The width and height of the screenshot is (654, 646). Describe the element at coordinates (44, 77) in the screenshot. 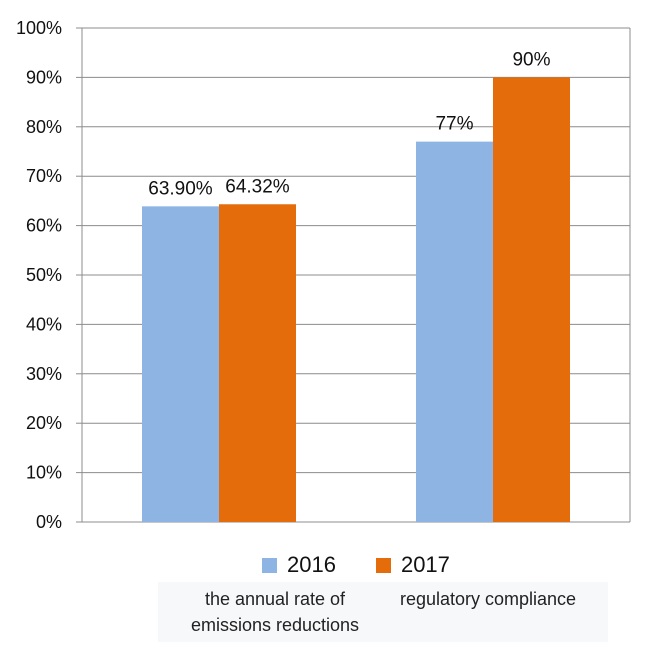

I see `y-tick-label: 90%` at that location.